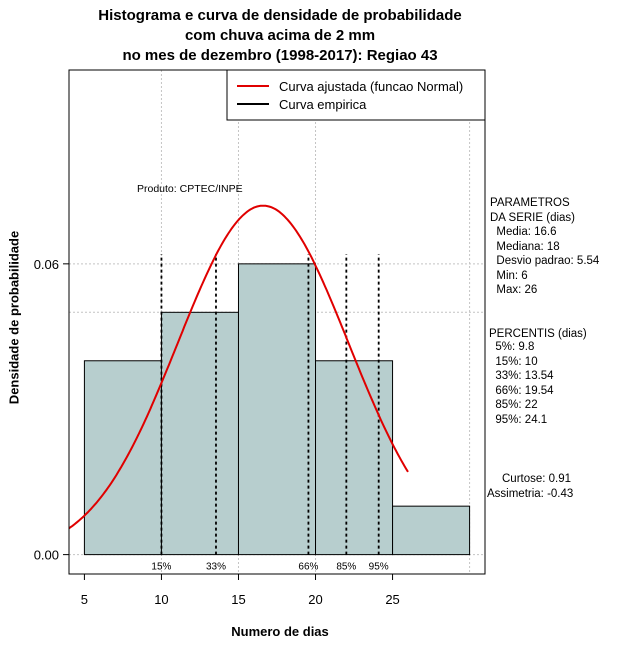  Describe the element at coordinates (346, 567) in the screenshot. I see `percentile-label: 85%` at that location.